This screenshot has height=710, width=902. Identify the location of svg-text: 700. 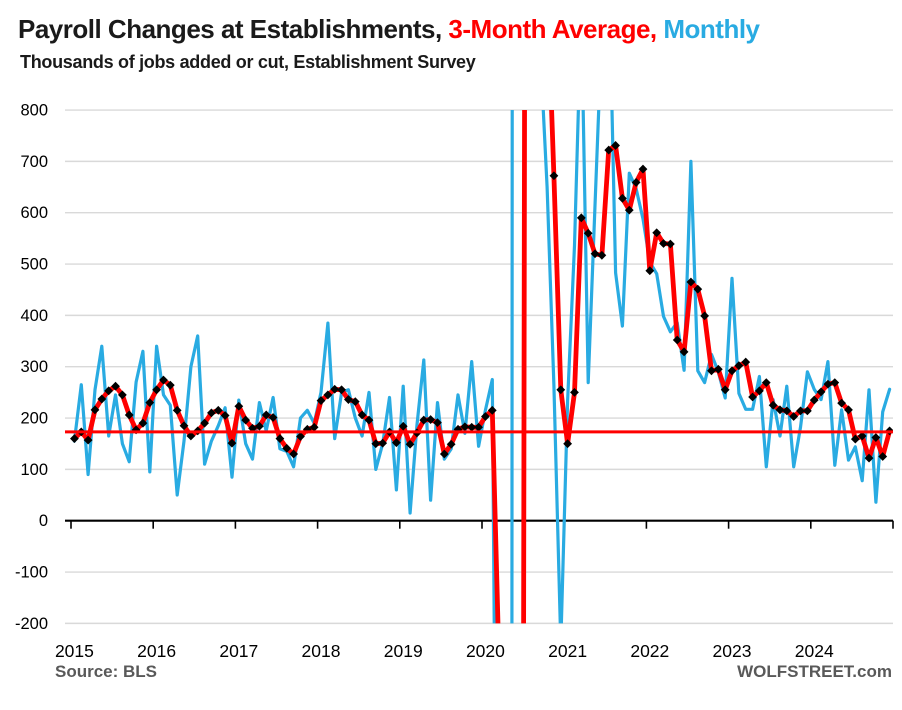
(34, 162).